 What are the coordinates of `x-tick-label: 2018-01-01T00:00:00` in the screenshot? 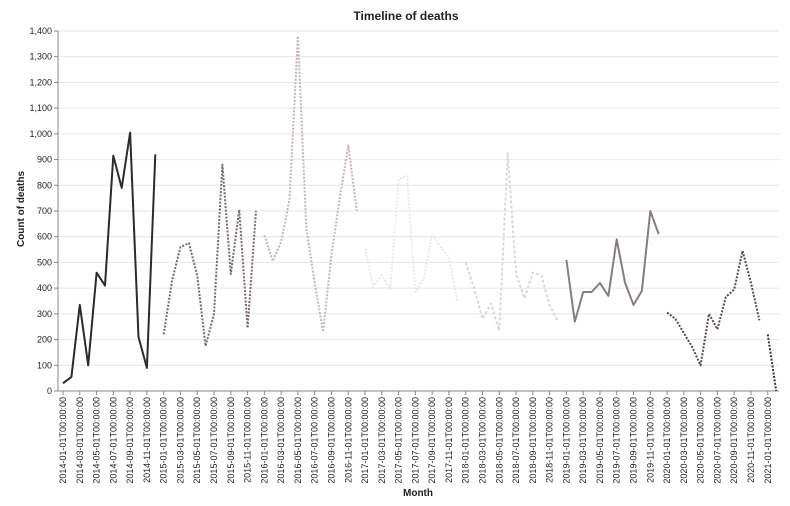 It's located at (466, 440).